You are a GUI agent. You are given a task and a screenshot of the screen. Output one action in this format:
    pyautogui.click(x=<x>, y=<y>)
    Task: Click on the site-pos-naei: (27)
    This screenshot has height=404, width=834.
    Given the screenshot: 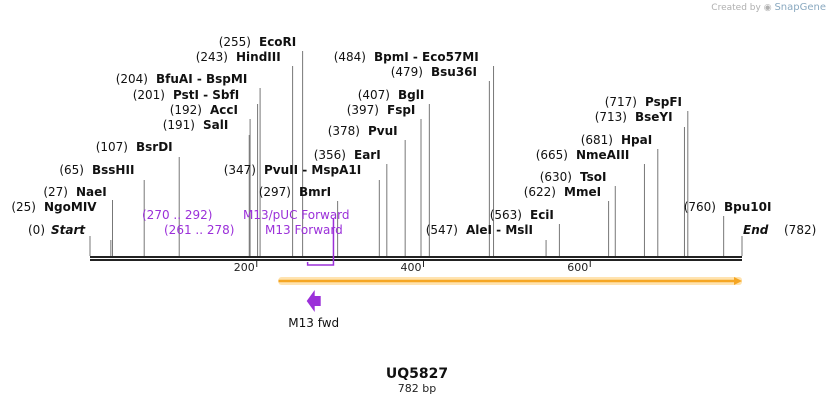 What is the action you would take?
    pyautogui.click(x=55, y=192)
    